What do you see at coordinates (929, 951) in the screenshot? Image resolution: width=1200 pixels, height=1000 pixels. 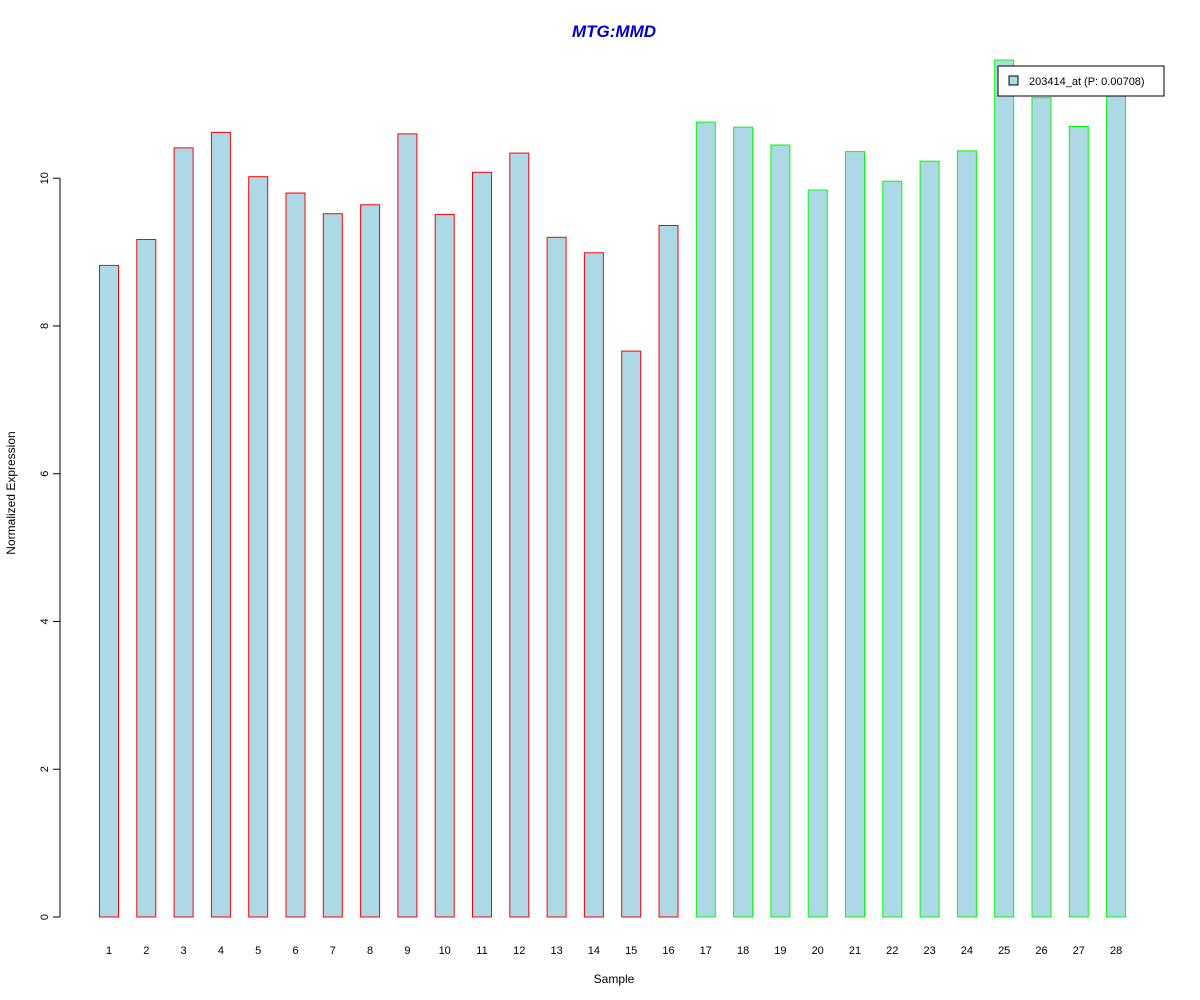 I see `x-tick-label: 23` at bounding box center [929, 951].